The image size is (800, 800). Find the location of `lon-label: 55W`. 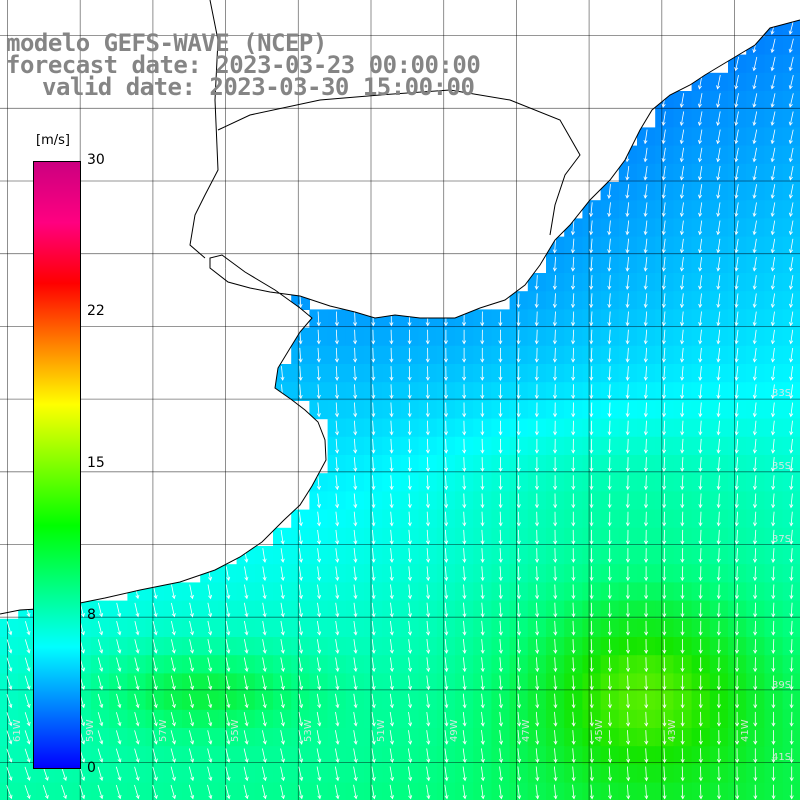

lon-label: 55W is located at coordinates (235, 730).